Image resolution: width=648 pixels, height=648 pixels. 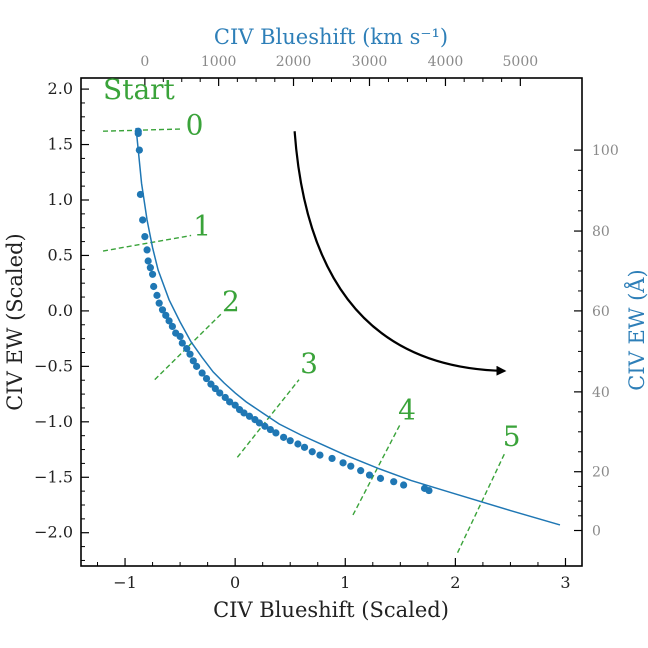 What do you see at coordinates (596, 532) in the screenshot?
I see `right-tick-label: 0` at bounding box center [596, 532].